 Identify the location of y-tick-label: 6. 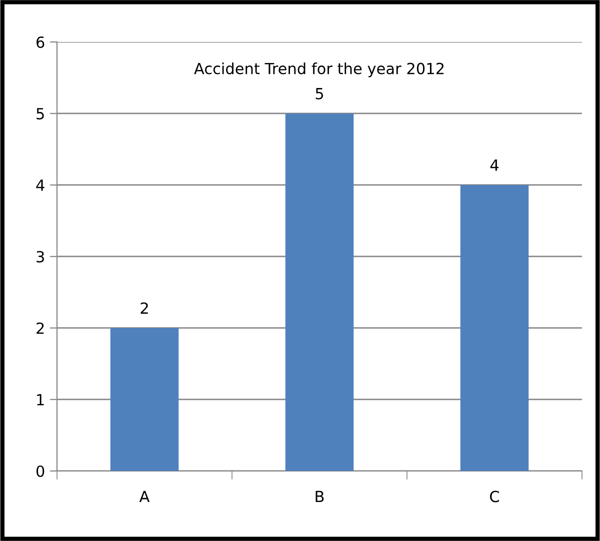
(40, 42).